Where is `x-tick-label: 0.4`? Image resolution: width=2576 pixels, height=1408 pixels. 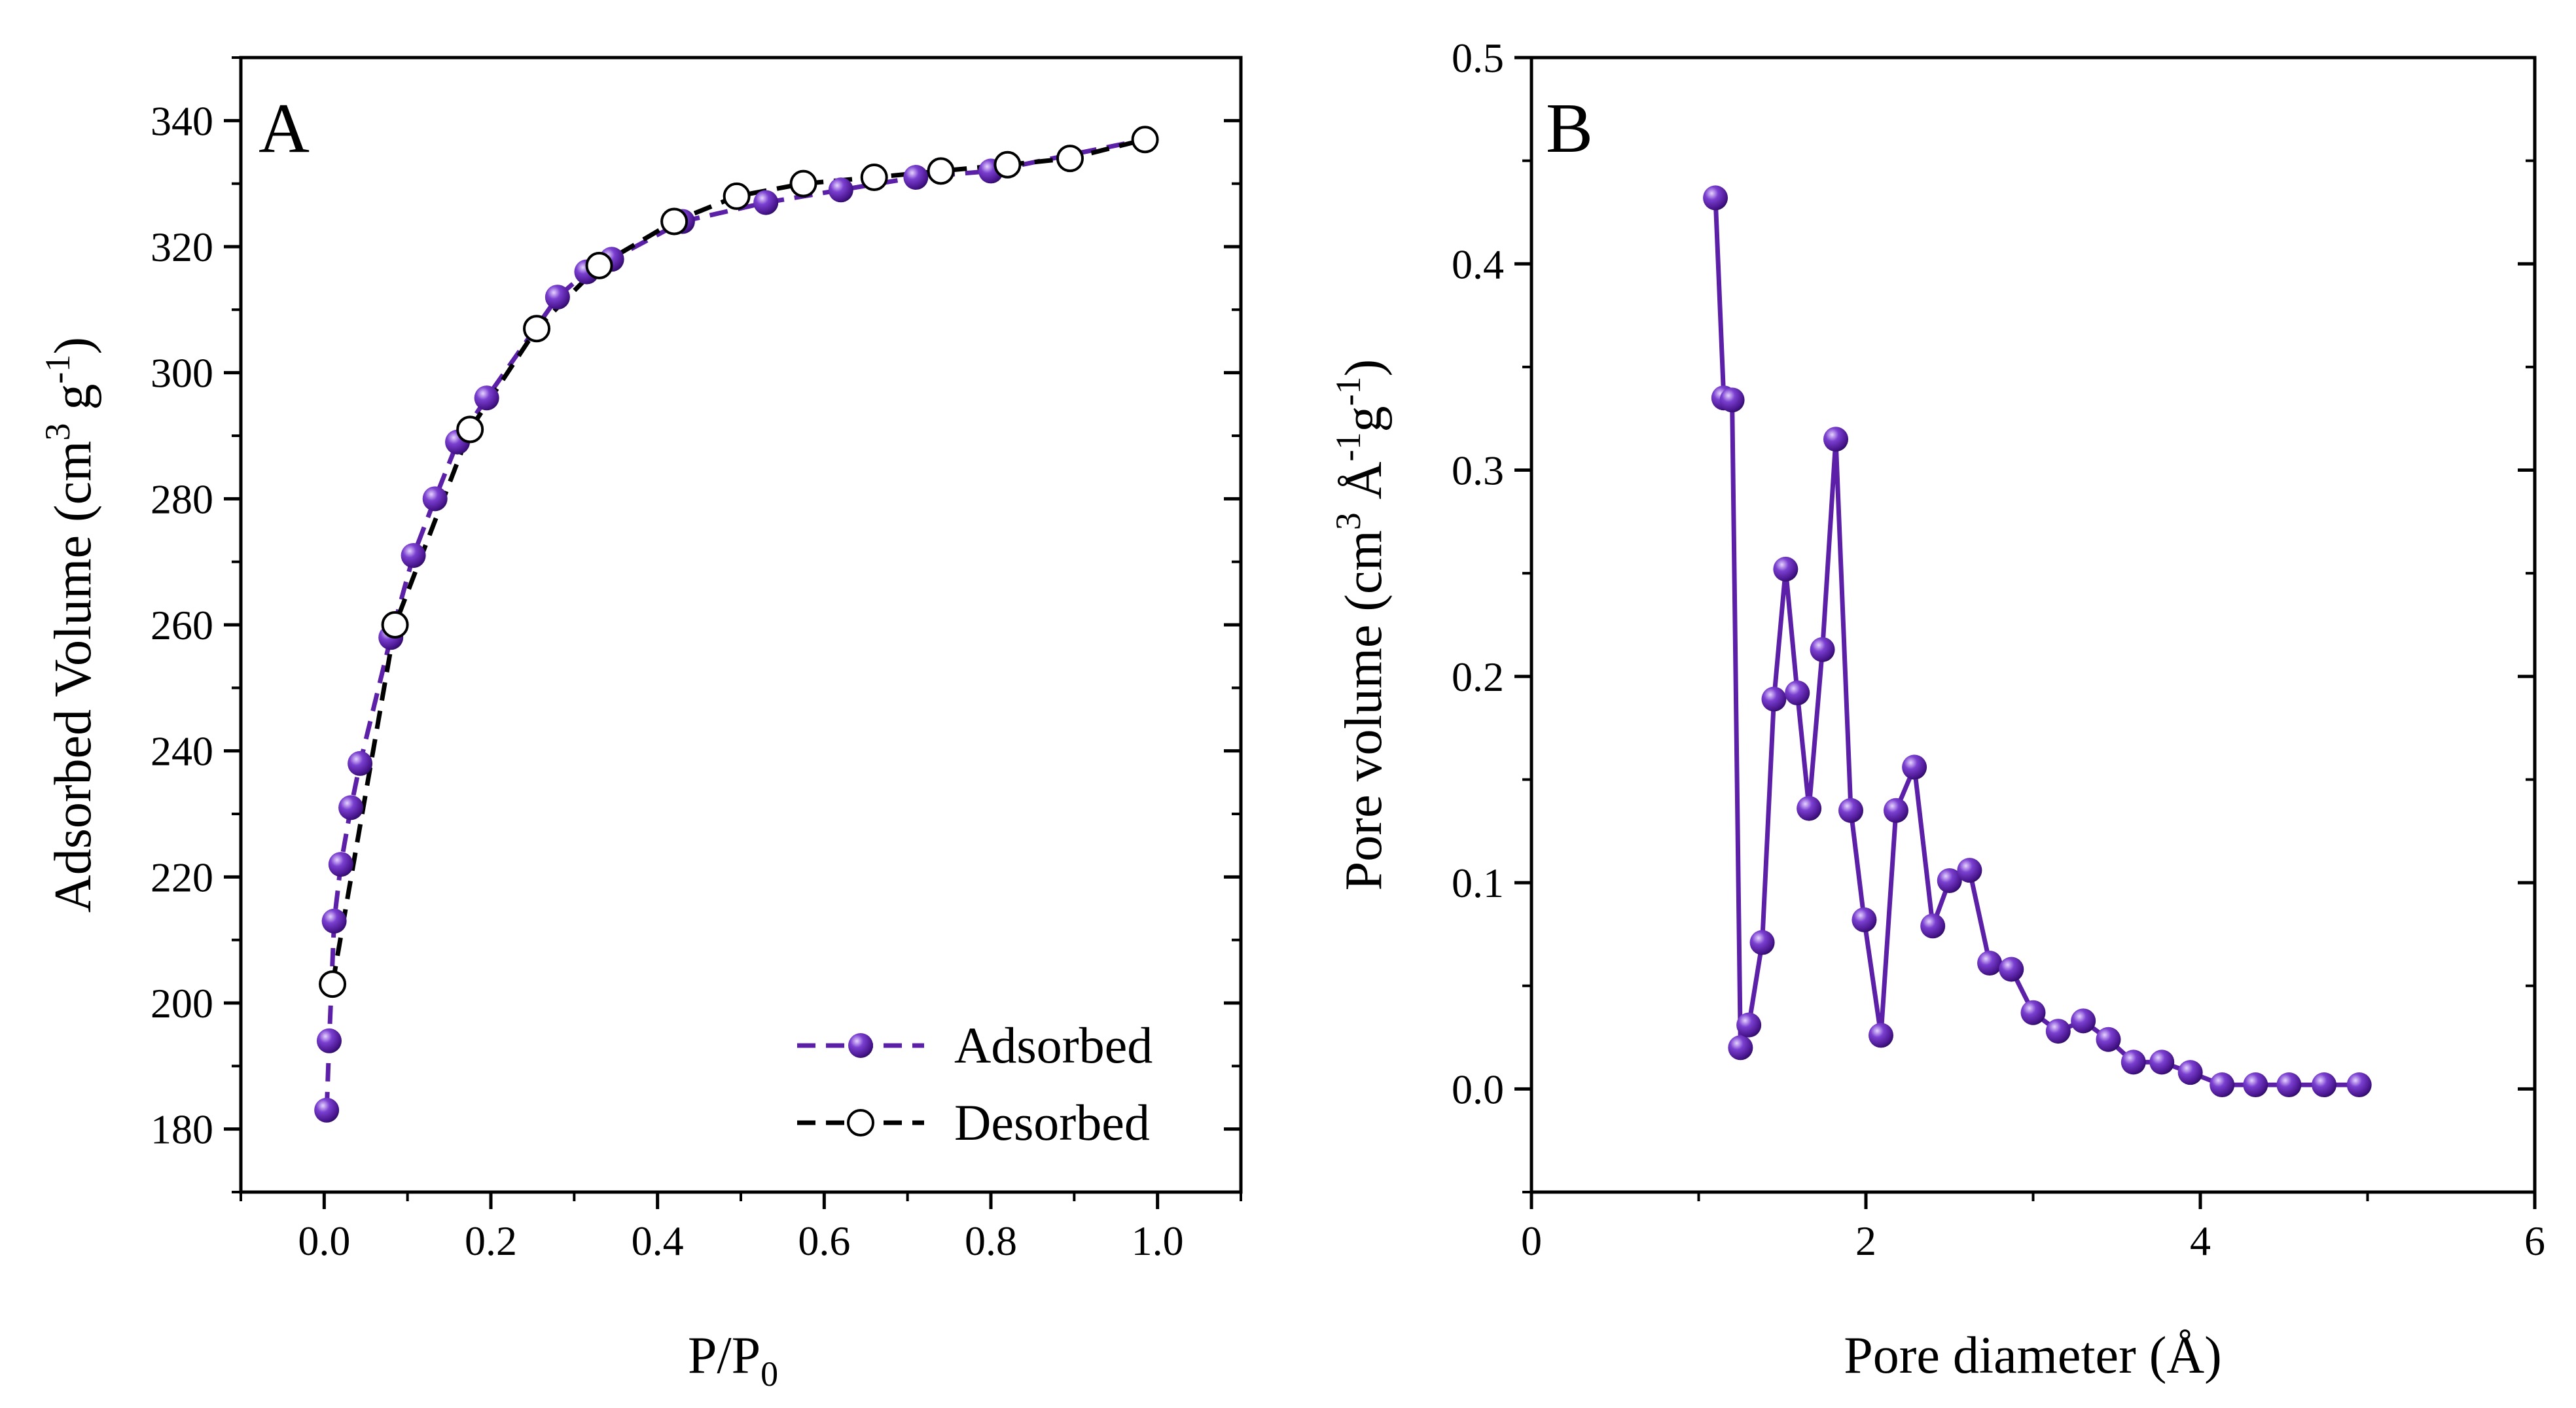
x-tick-label: 0.4 is located at coordinates (658, 1241).